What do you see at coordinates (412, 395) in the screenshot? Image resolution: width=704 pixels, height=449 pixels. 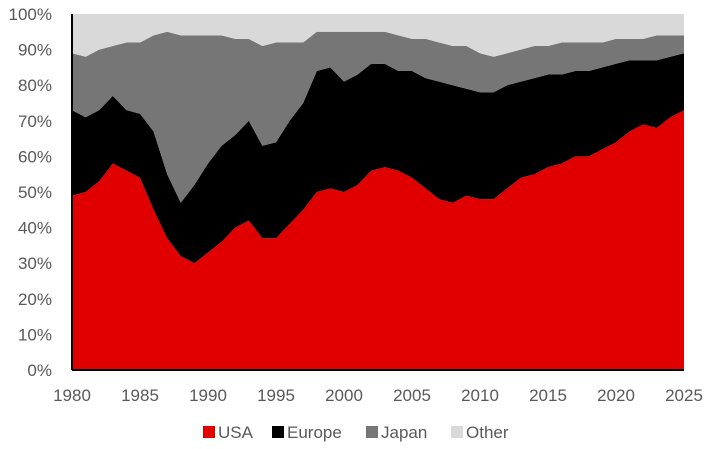 I see `x-tick-label: 2005` at bounding box center [412, 395].